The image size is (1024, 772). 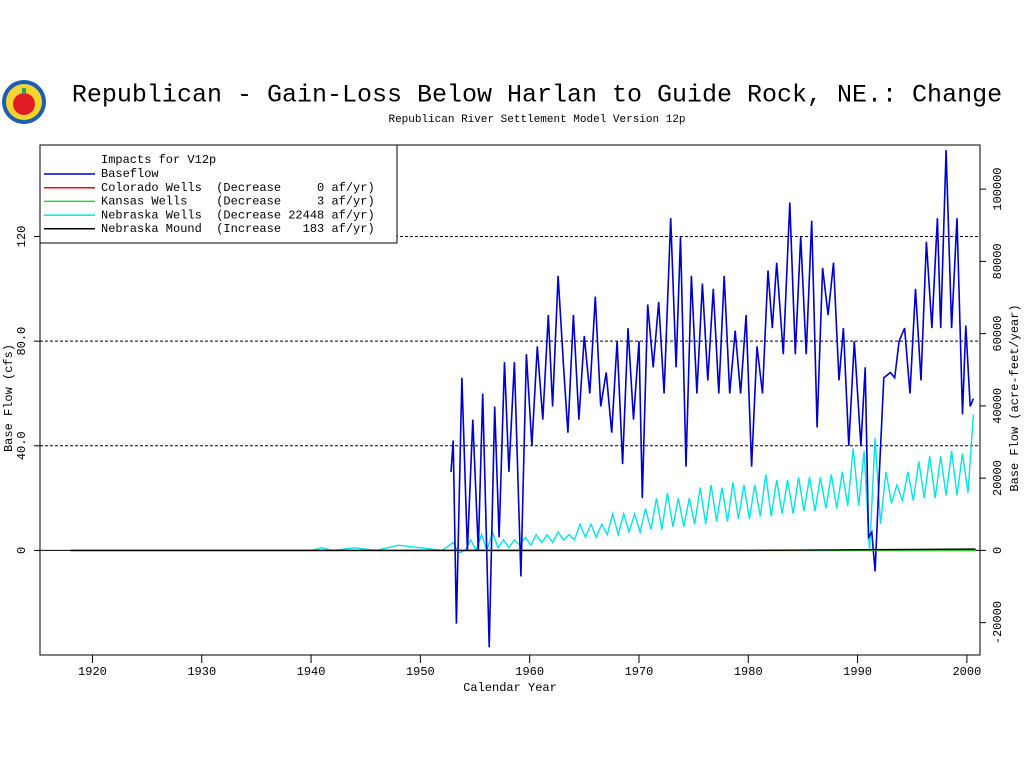 I want to click on legend-label: Nebraska Mound (Increase 183 af/yr), so click(x=238, y=229).